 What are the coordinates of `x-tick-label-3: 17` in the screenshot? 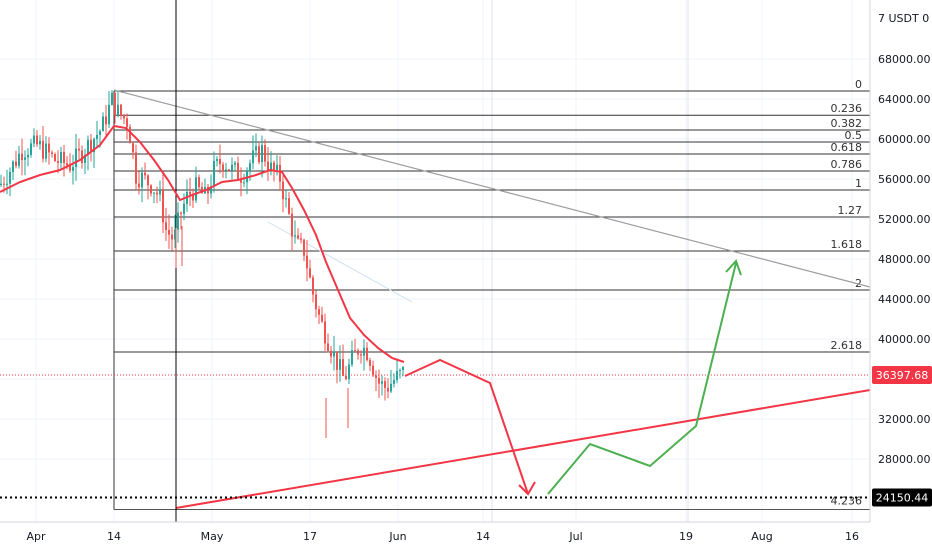 It's located at (310, 536).